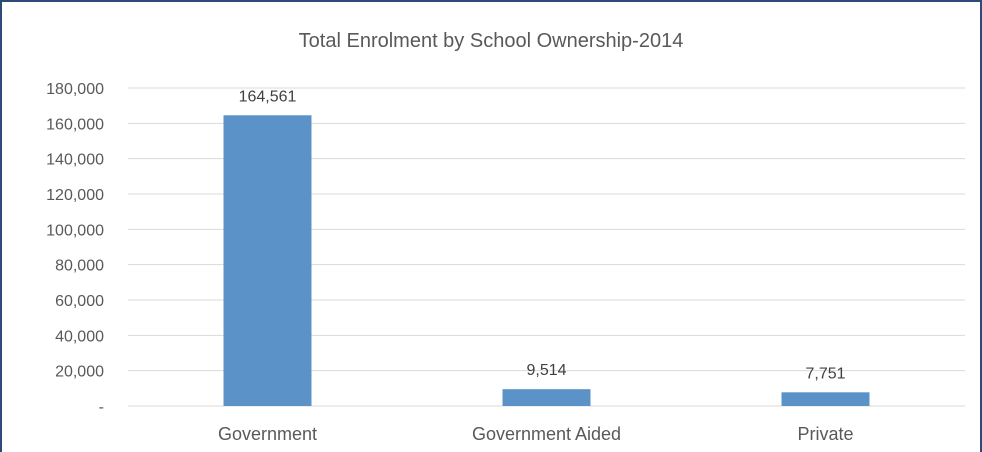  What do you see at coordinates (75, 124) in the screenshot?
I see `y-tick-label: 160,000` at bounding box center [75, 124].